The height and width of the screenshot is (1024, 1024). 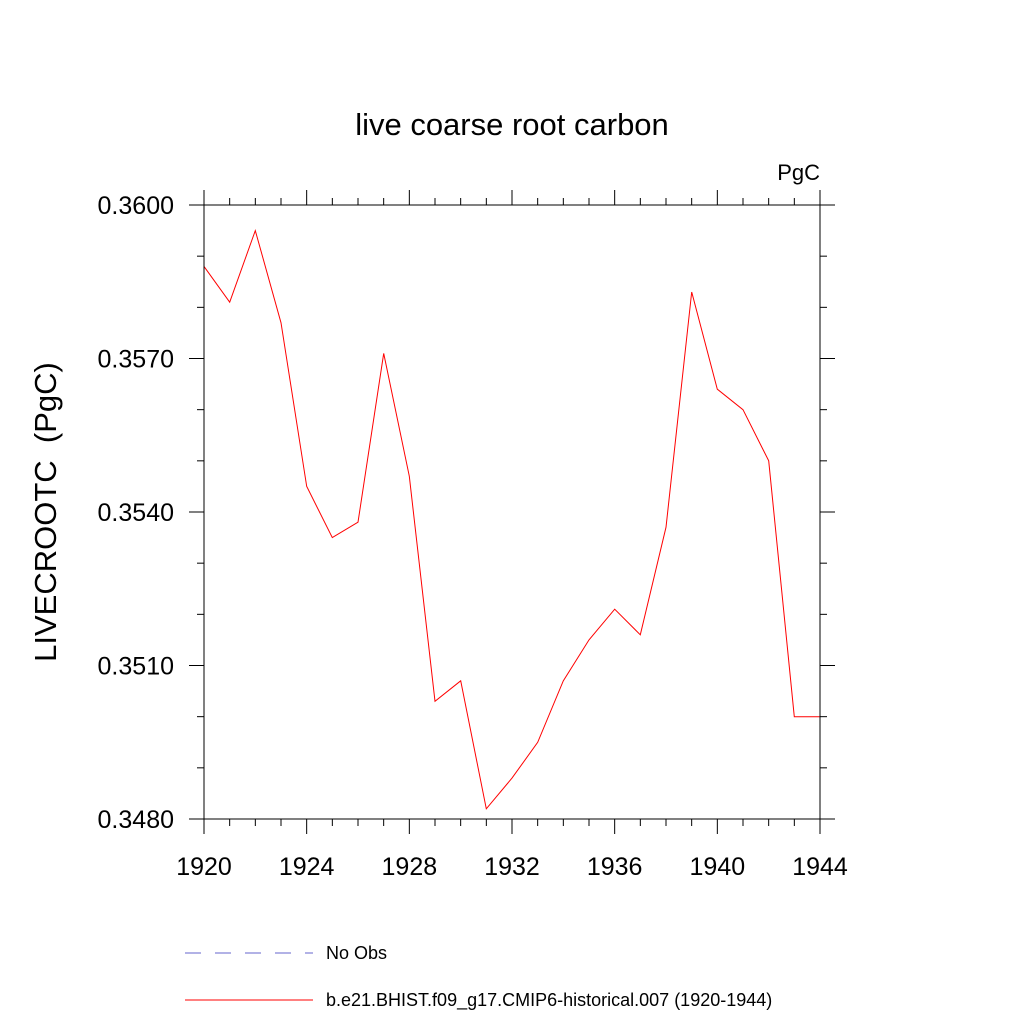 I want to click on y-tick-label: 0.3570, so click(x=136, y=360).